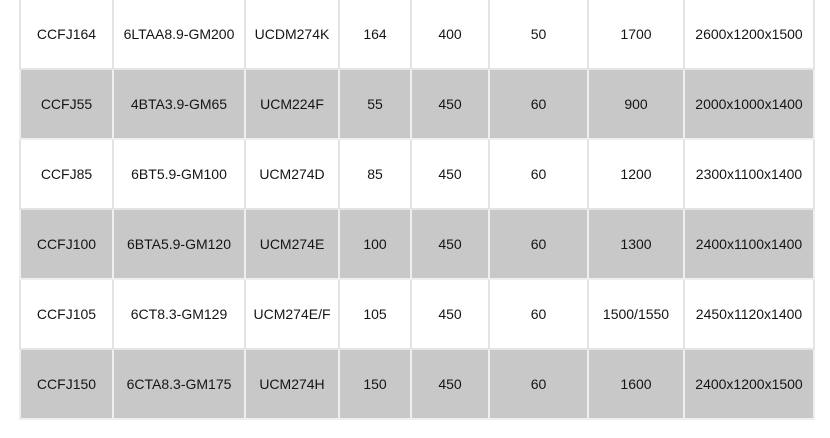 This screenshot has width=830, height=438. I want to click on table-cell: 2300x1100x1400, so click(749, 174).